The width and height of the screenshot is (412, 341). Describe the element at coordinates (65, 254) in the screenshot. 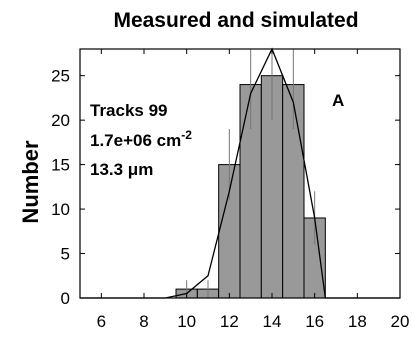

I see `y-tick-label: 5` at that location.